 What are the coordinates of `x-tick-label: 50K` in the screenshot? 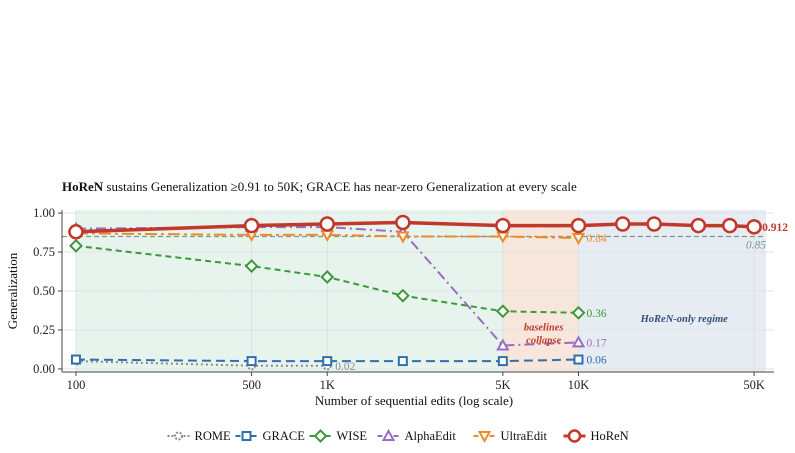 It's located at (754, 385).